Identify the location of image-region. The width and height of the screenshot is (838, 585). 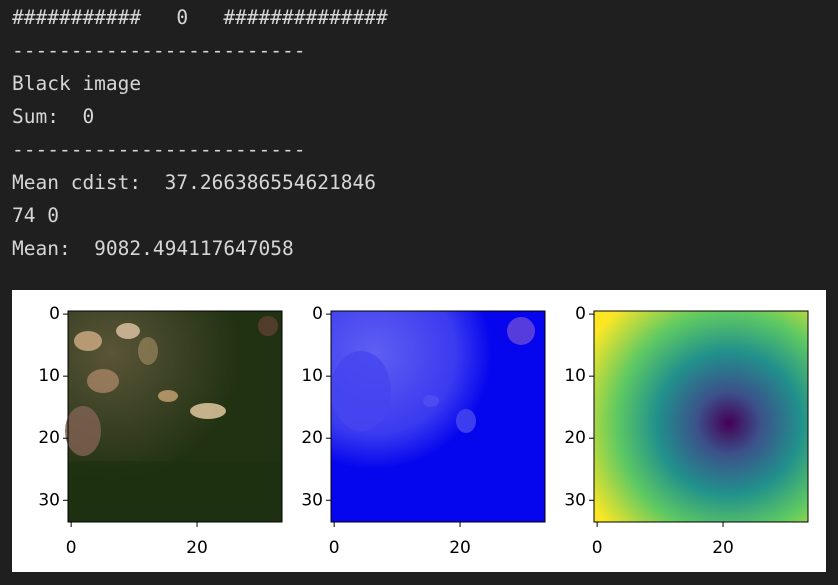
(175, 491).